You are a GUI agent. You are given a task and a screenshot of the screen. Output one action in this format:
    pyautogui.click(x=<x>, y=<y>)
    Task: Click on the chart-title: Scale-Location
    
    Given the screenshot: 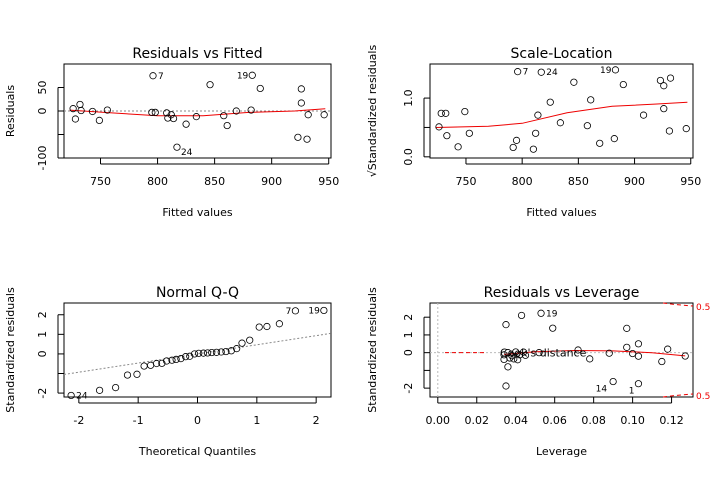 What is the action you would take?
    pyautogui.click(x=562, y=54)
    